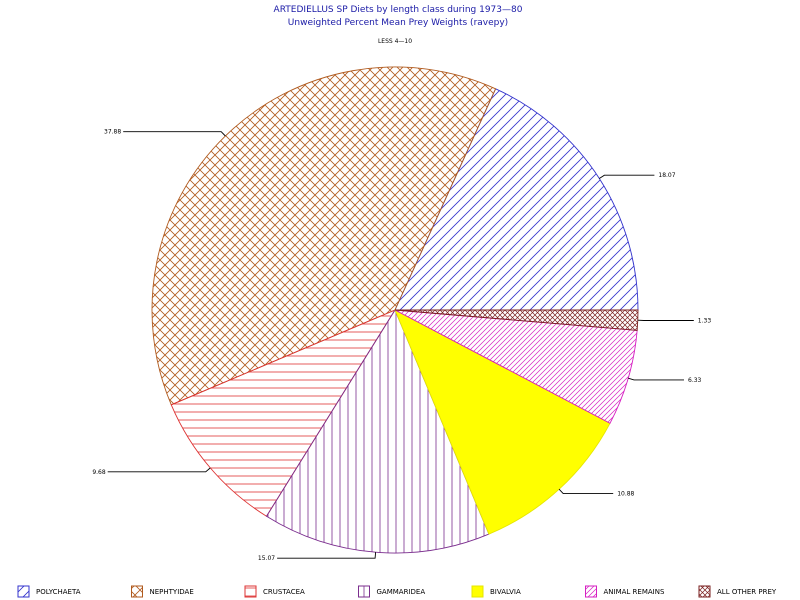  What do you see at coordinates (266, 558) in the screenshot?
I see `data-label-gammaridea: 15.07` at bounding box center [266, 558].